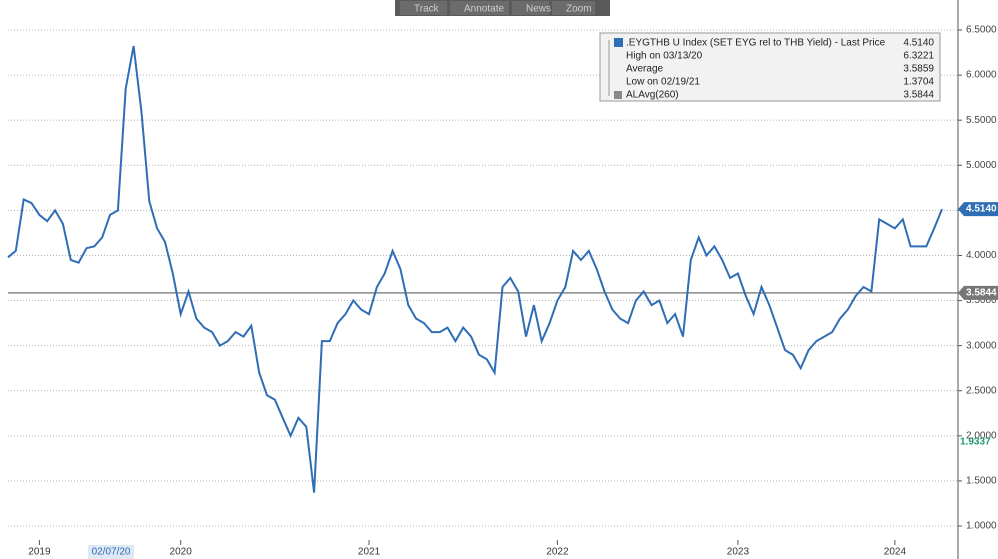 The width and height of the screenshot is (998, 559). What do you see at coordinates (918, 69) in the screenshot?
I see `legend-value: 3.5859` at bounding box center [918, 69].